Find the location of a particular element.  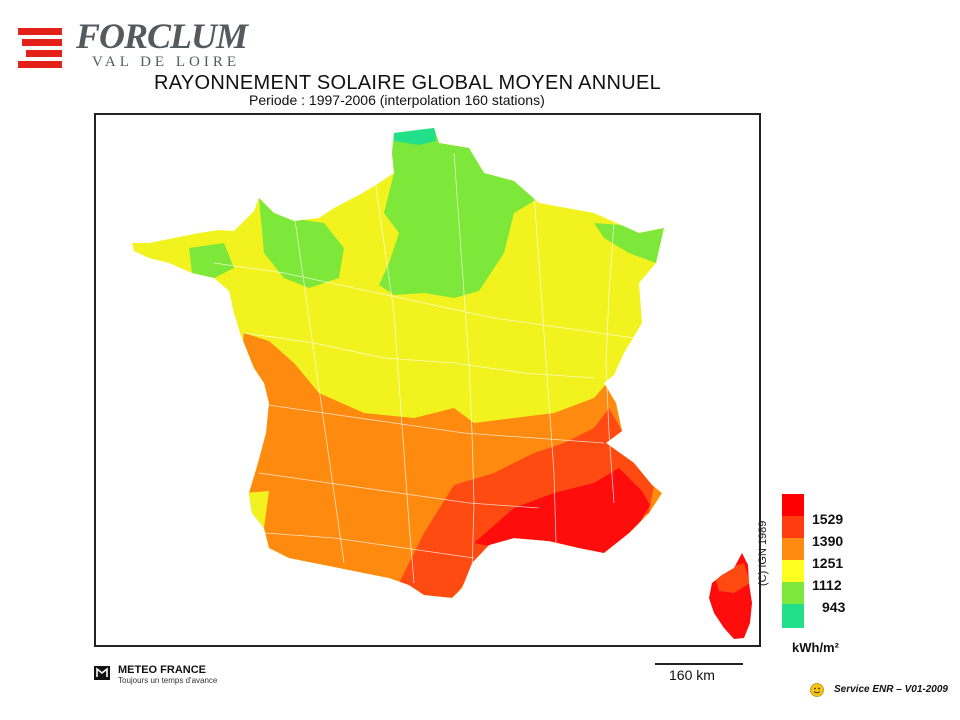

corsica-zone-max is located at coordinates (730, 596).